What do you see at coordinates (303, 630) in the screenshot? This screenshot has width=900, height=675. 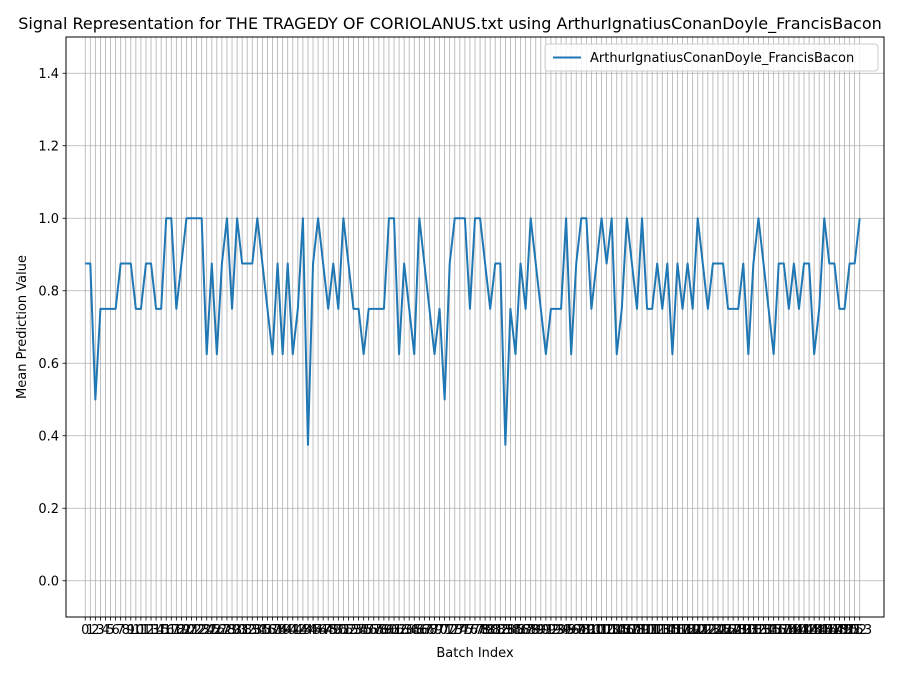 I see `x-tick-label: 43` at bounding box center [303, 630].